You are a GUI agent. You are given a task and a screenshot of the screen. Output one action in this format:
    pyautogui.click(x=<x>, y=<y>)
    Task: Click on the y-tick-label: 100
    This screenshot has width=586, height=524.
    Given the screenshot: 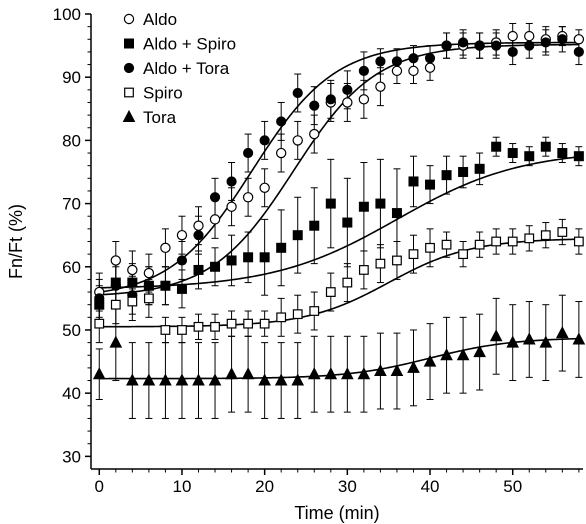 What is the action you would take?
    pyautogui.click(x=67, y=14)
    